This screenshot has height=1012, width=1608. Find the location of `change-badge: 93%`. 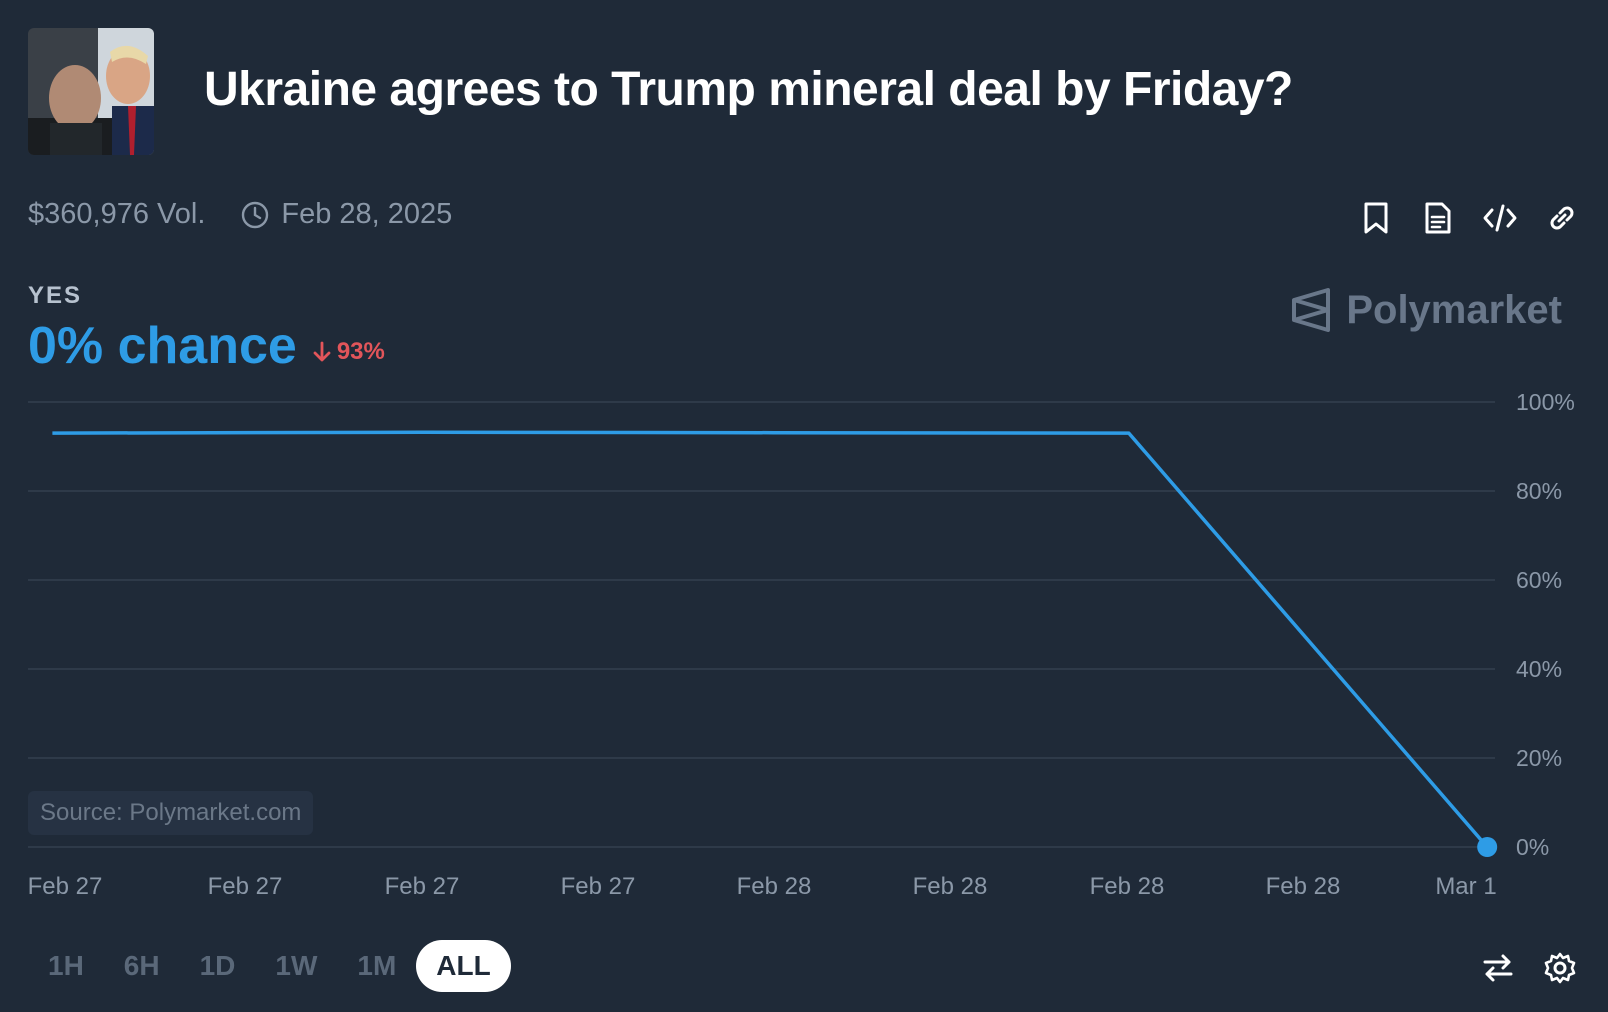

change-badge: 93% is located at coordinates (349, 352).